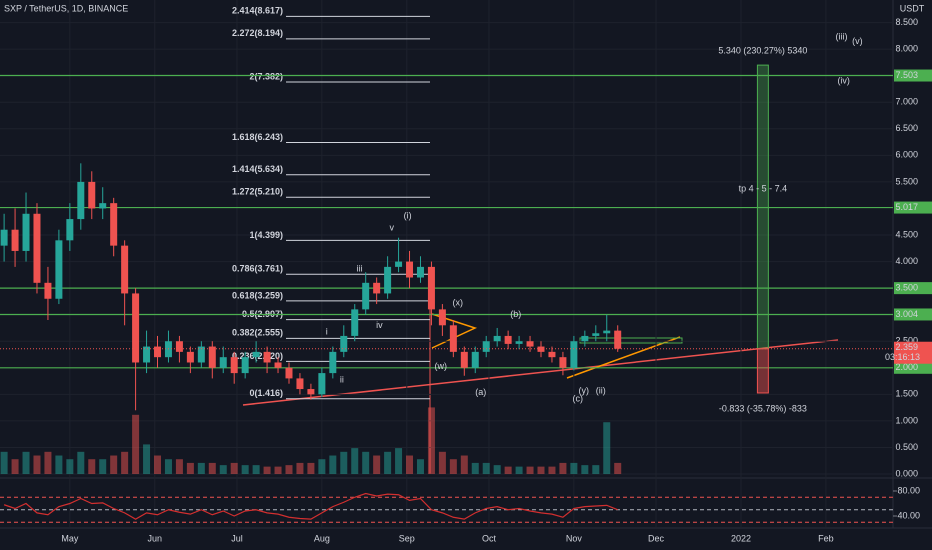 This screenshot has height=550, width=932. Describe the element at coordinates (257, 137) in the screenshot. I see `fib-label: 1.618(6.243)` at that location.